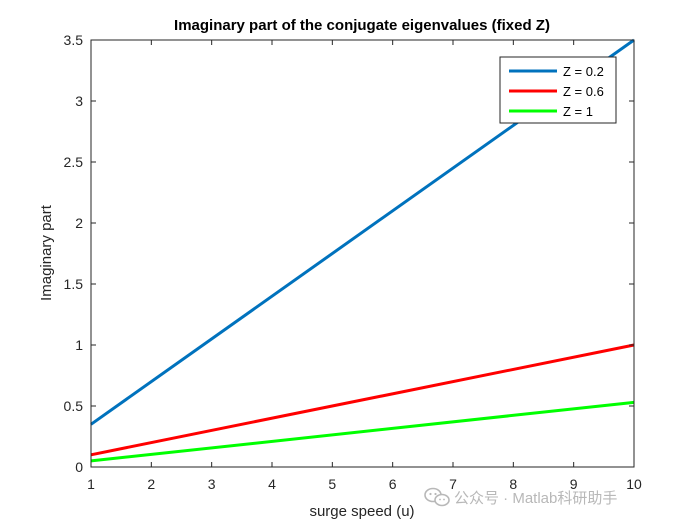  I want to click on x-axis-label: surge speed (u), so click(361, 511).